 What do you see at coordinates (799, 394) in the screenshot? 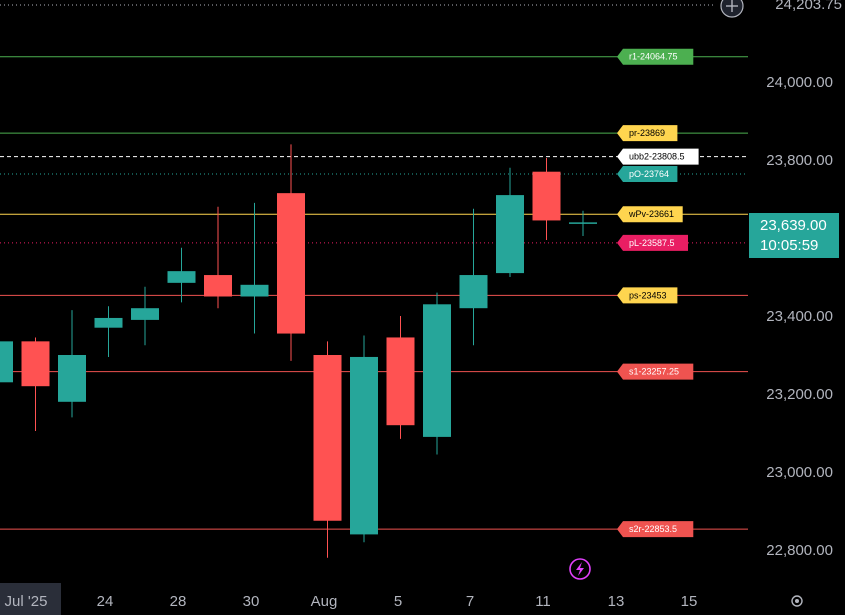
I see `y-tick-label: 23,200.00` at bounding box center [799, 394].